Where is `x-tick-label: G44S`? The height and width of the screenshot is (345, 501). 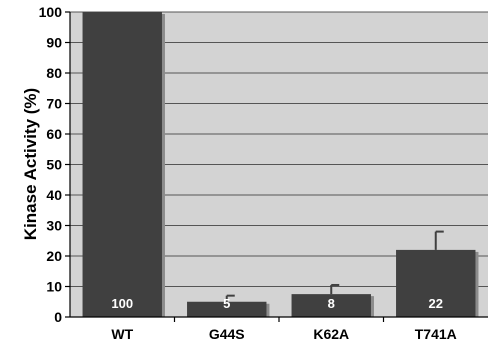 x-tick-label: G44S is located at coordinates (227, 334).